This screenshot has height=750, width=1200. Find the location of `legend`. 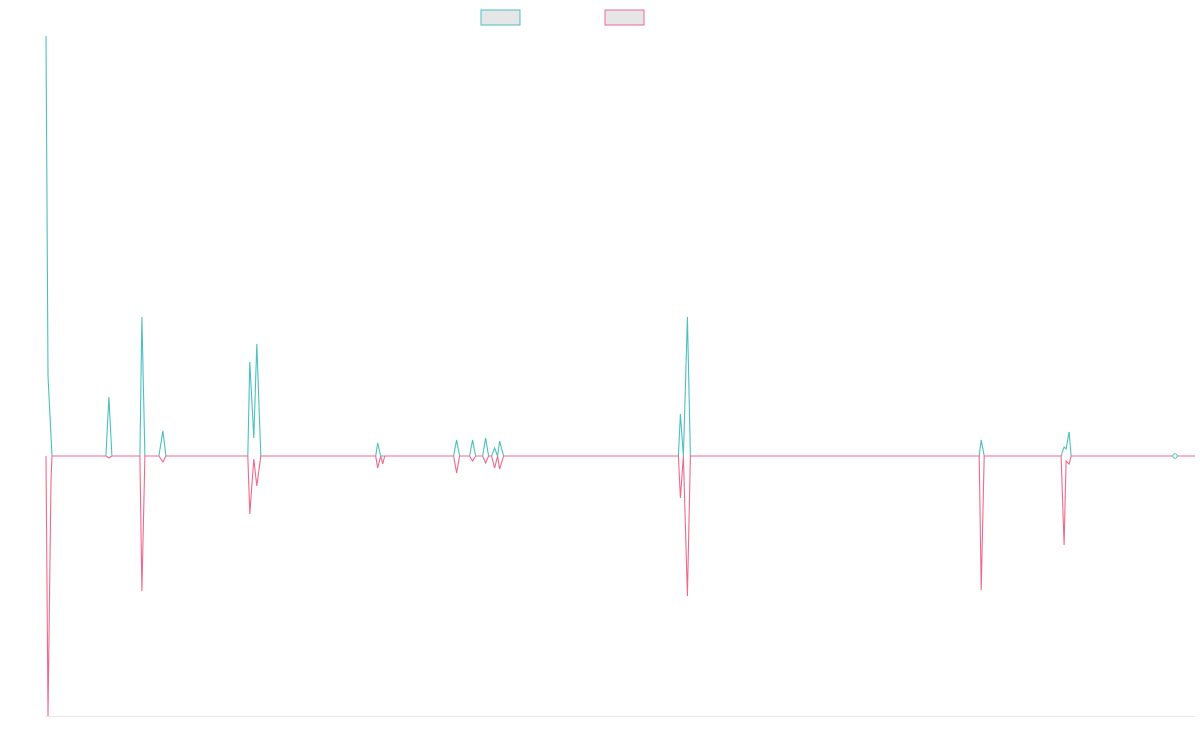

legend is located at coordinates (562, 17).